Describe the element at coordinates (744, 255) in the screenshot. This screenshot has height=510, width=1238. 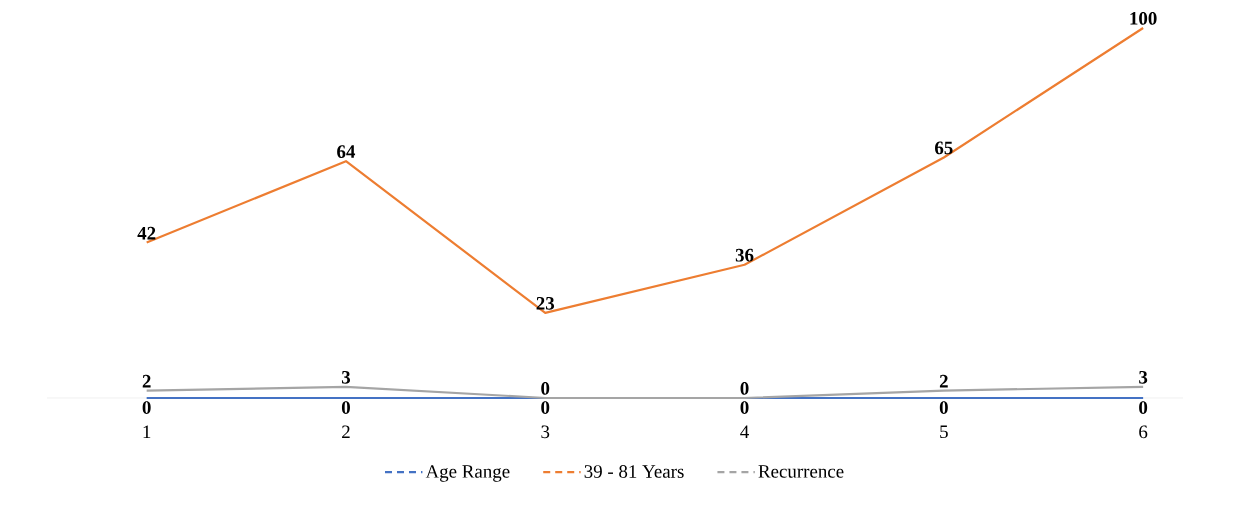
I see `data-label: 36` at that location.